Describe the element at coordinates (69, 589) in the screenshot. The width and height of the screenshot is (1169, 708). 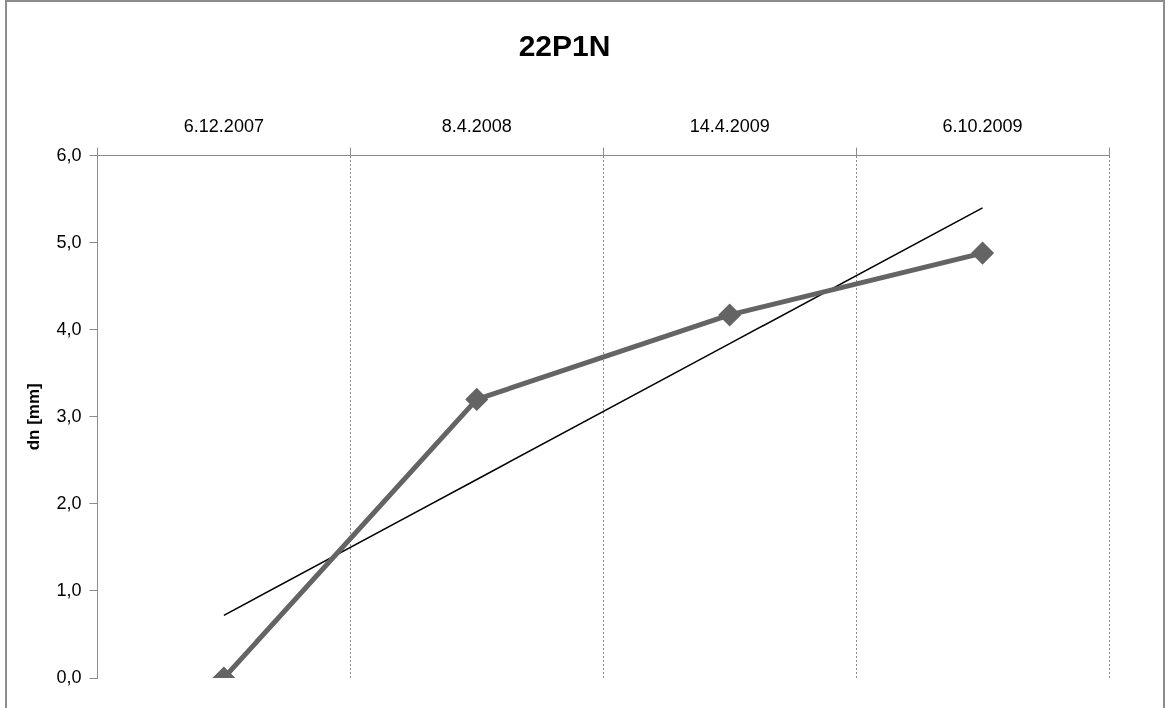
I see `y-tick-label: 1,0` at that location.